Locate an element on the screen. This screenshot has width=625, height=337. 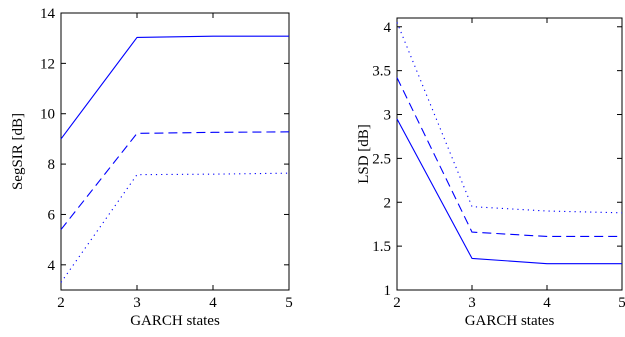
series-line-dotted is located at coordinates (175, 227).